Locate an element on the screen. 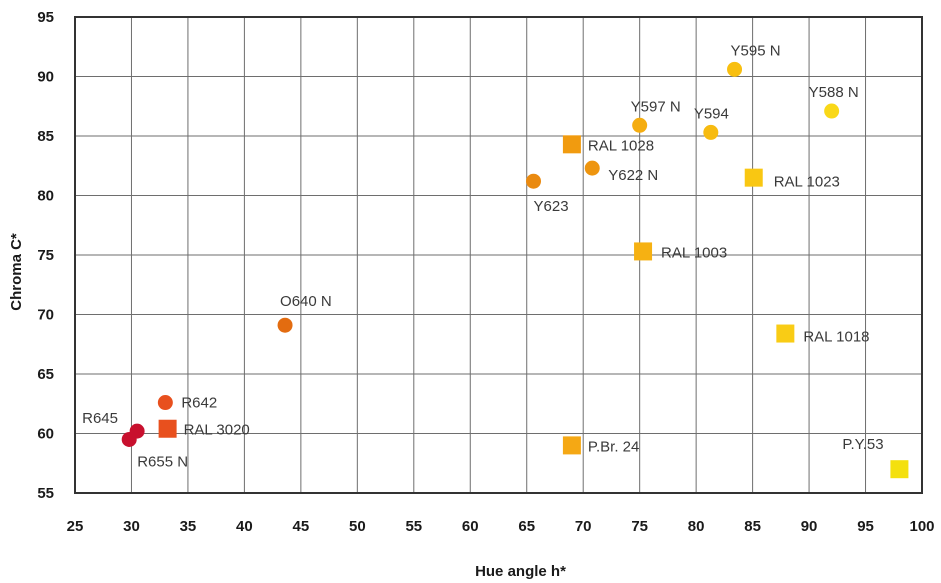  y-tick-label: 85 is located at coordinates (45, 136).